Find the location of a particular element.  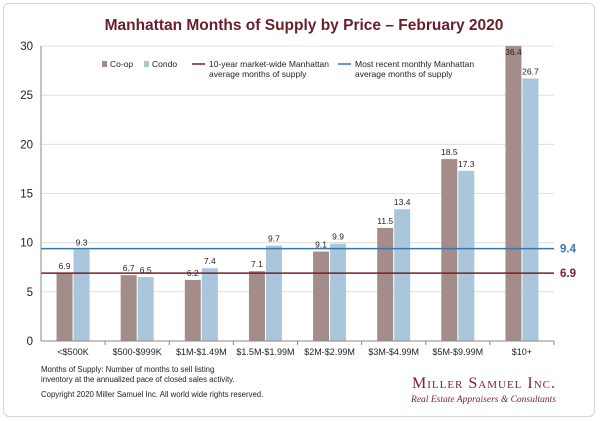

data-label: 6.7 is located at coordinates (129, 268).